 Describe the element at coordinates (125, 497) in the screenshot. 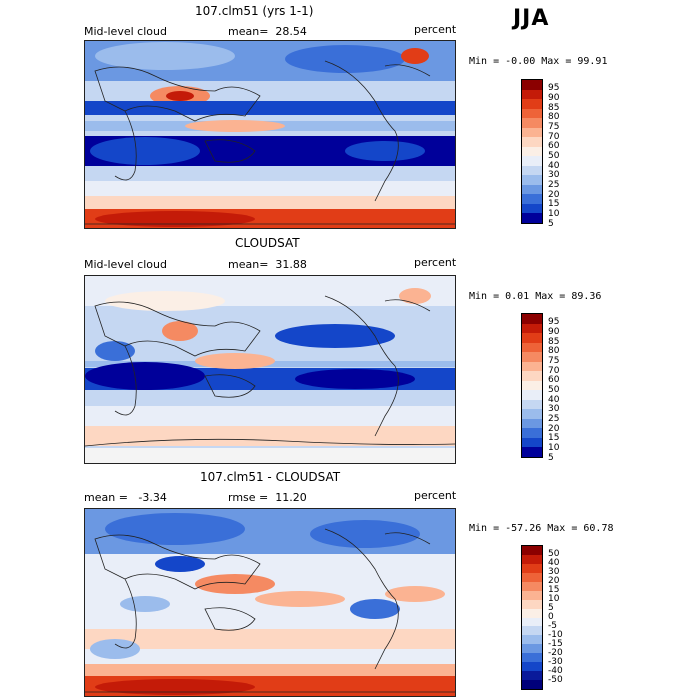

I see `mean-label: mean = -3.34` at that location.